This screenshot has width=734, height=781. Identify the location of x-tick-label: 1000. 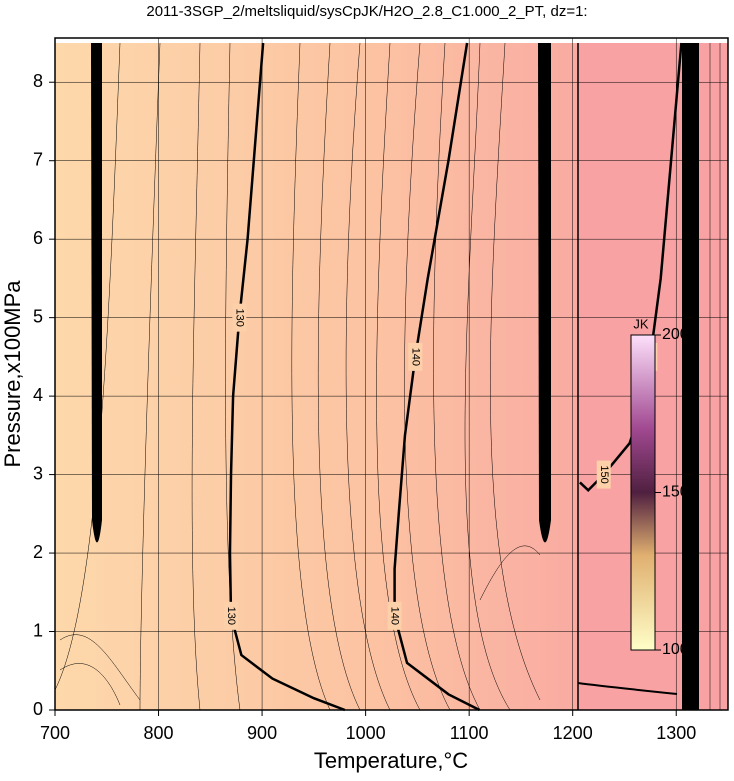
(366, 733).